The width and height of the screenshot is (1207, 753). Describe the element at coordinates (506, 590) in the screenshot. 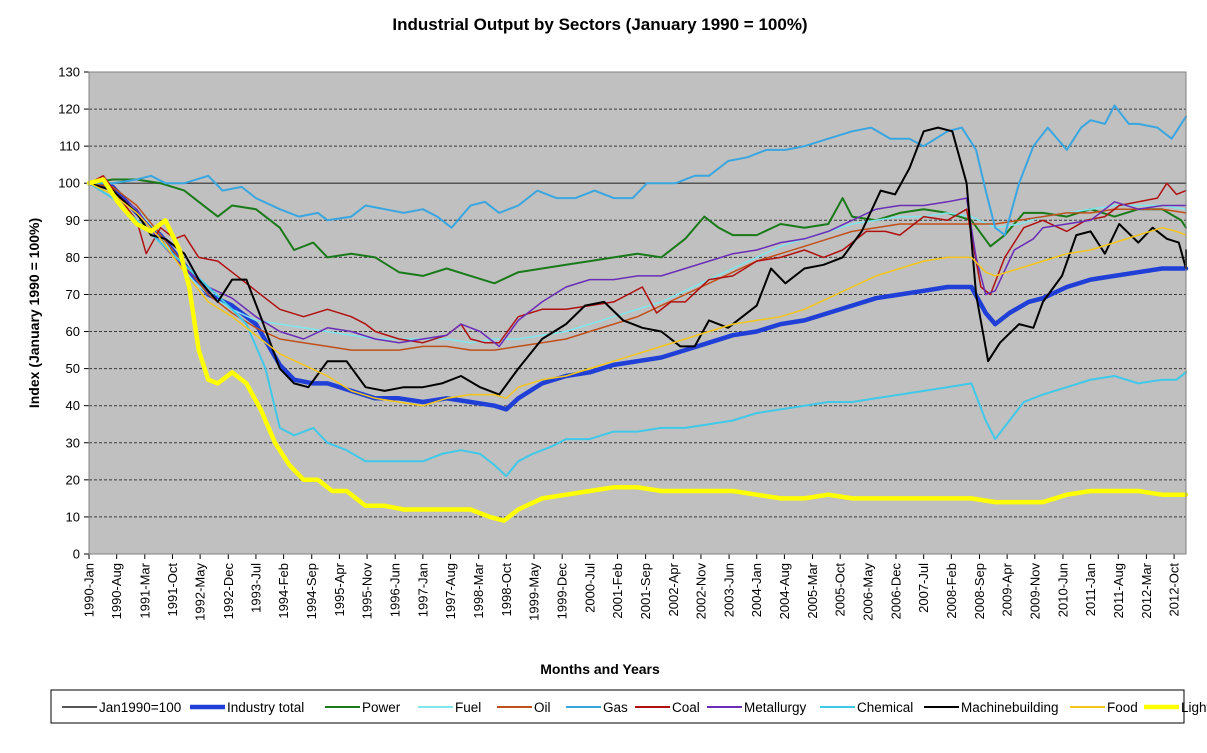

I see `x-tick-label: 1998-Oct` at that location.